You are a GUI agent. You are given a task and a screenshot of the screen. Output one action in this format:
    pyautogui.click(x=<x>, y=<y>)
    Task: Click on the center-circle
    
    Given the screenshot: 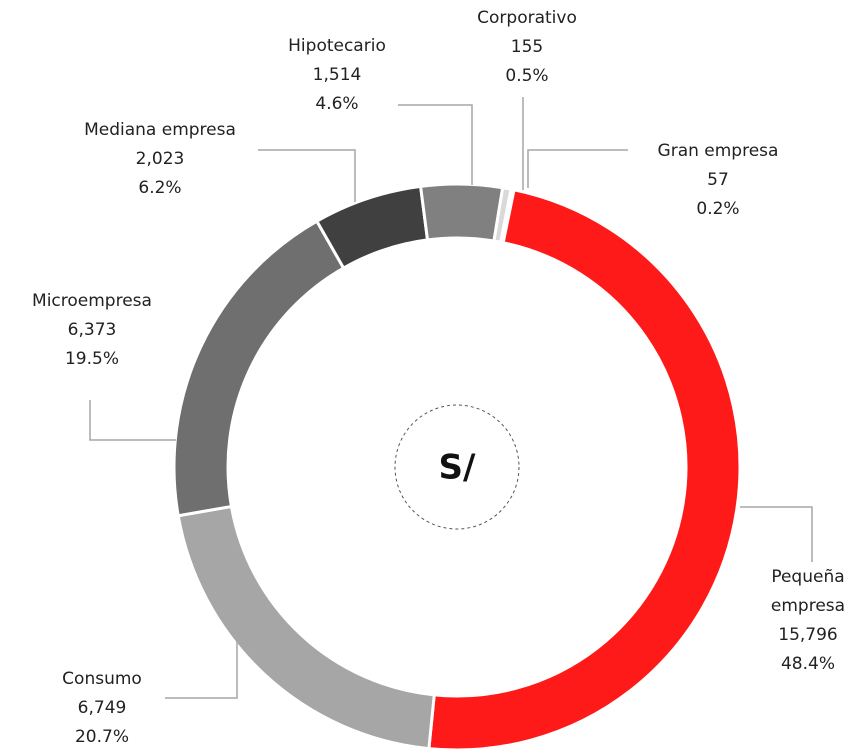 What is the action you would take?
    pyautogui.click(x=457, y=467)
    